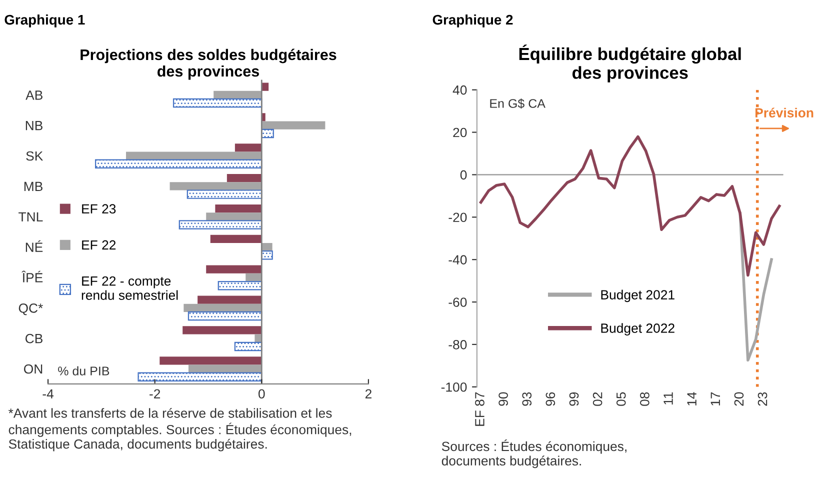  I want to click on y-tick-label: SK, so click(35, 156).